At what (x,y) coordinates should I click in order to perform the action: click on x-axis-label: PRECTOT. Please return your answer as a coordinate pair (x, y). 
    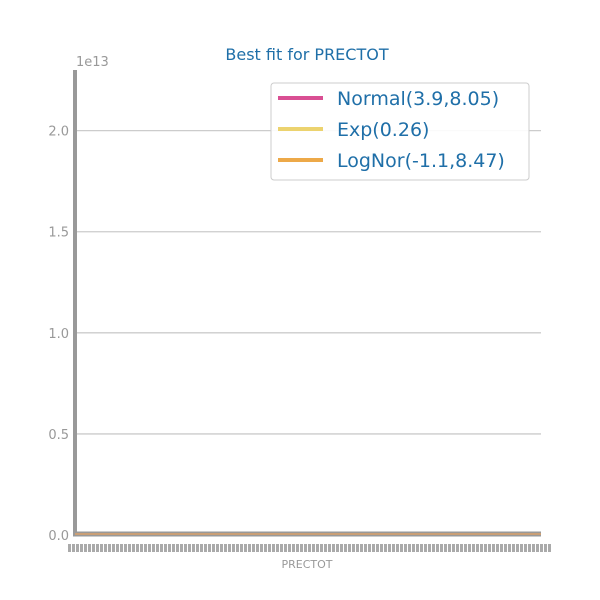
    Looking at the image, I should click on (306, 564).